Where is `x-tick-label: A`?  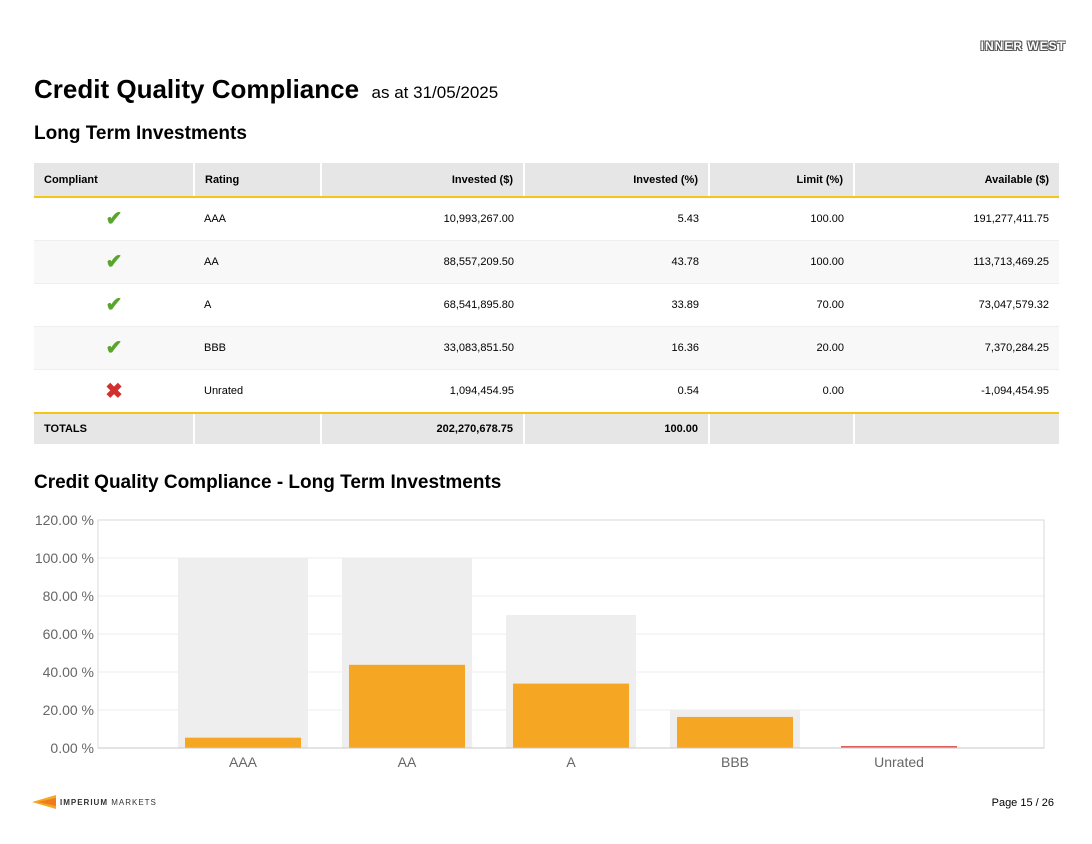 x-tick-label: A is located at coordinates (571, 762).